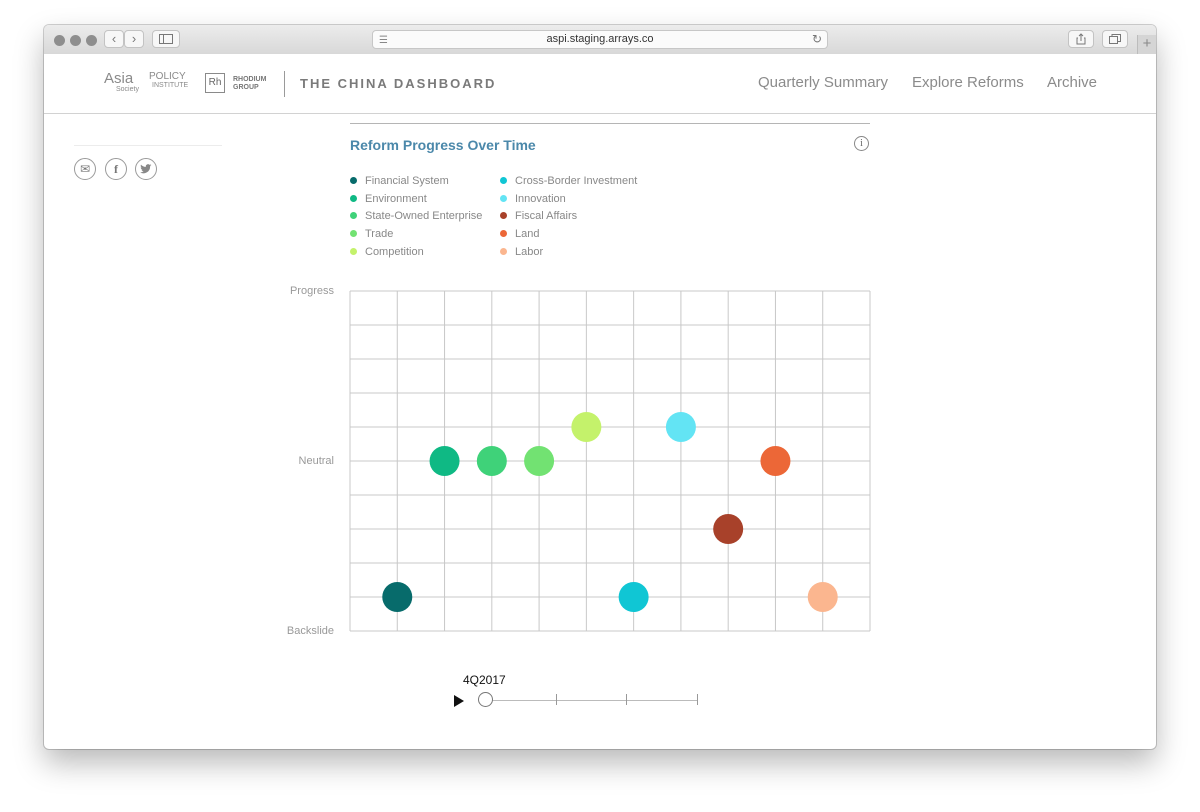 Image resolution: width=1200 pixels, height=812 pixels. I want to click on twitter-share-button, so click(146, 169).